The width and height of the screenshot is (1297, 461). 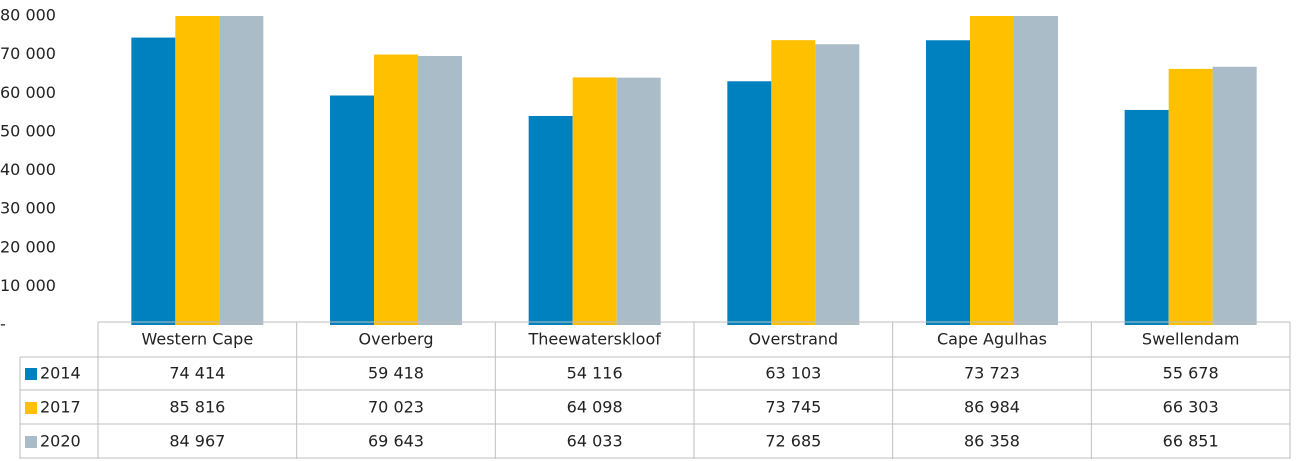 I want to click on legend-label: 2020, so click(x=60, y=441).